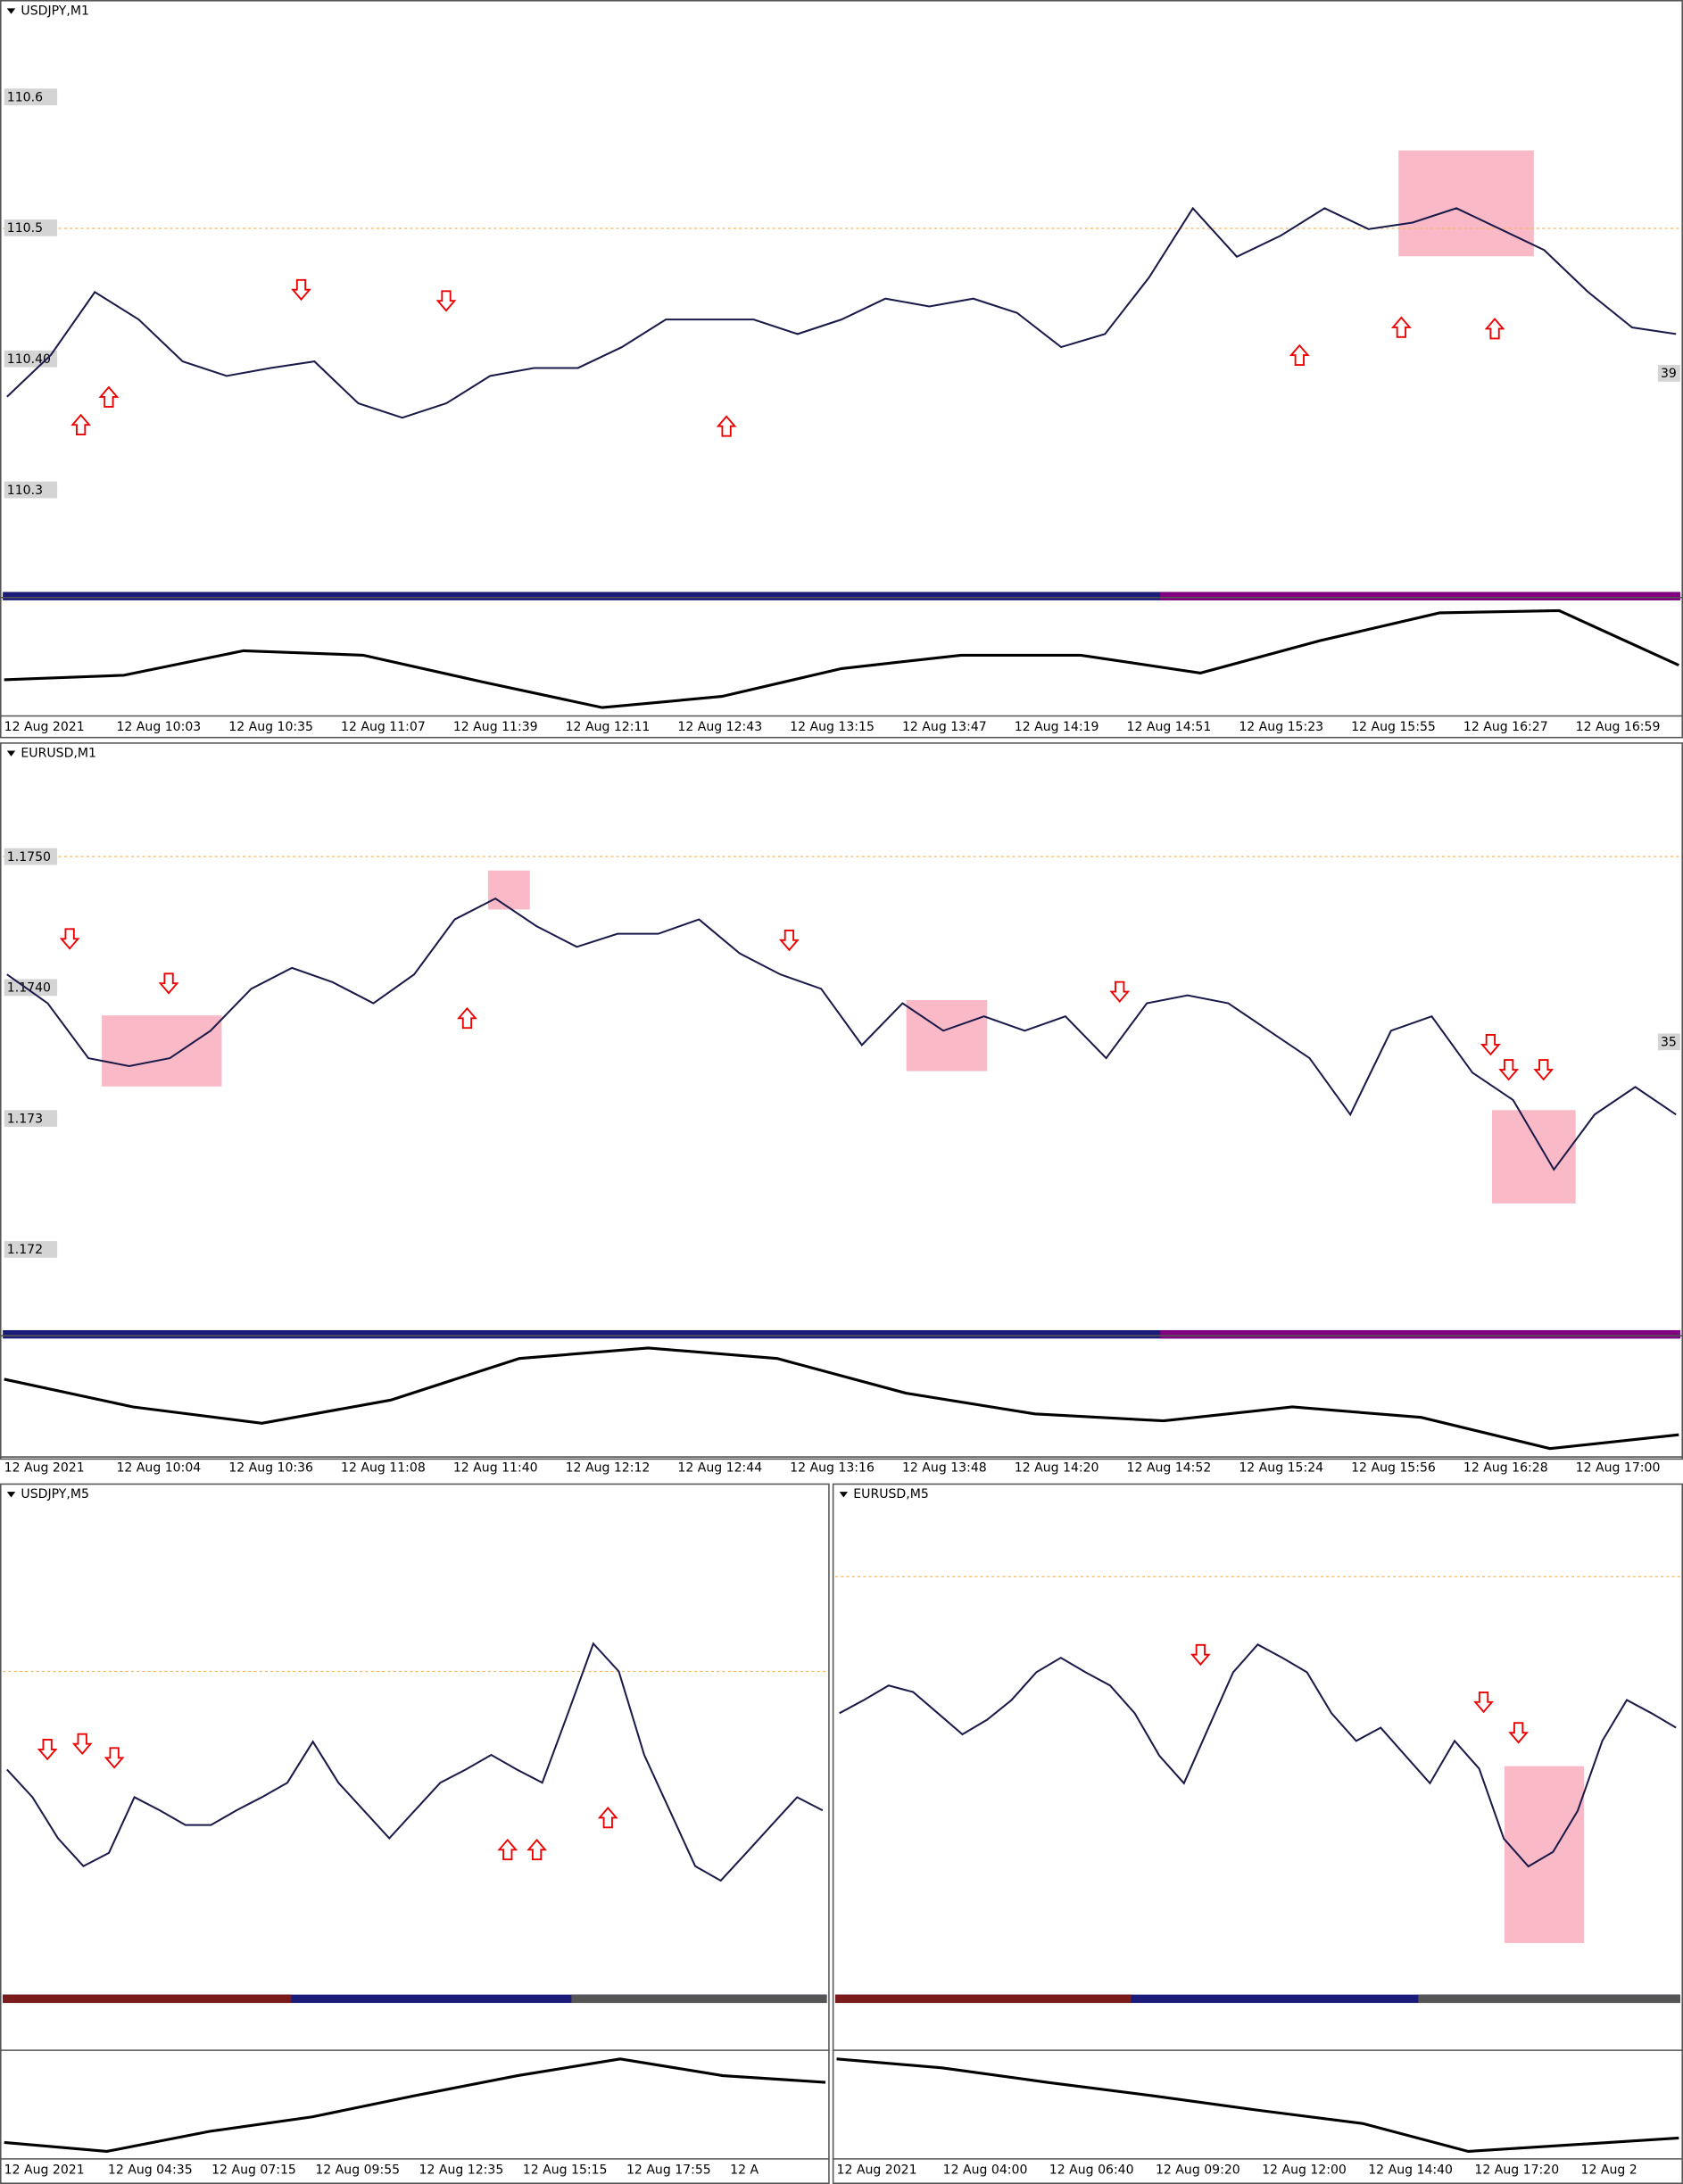  I want to click on time-label: 12 Aug 11:07, so click(383, 727).